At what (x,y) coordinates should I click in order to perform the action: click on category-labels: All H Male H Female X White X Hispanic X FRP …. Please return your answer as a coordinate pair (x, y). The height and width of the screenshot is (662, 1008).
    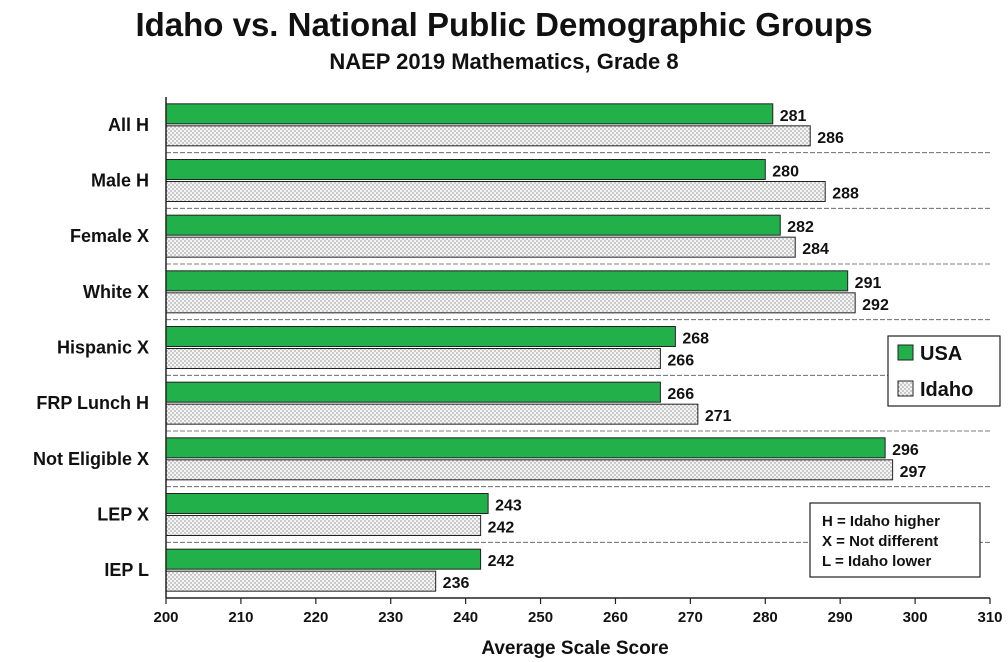
    Looking at the image, I should click on (91, 347).